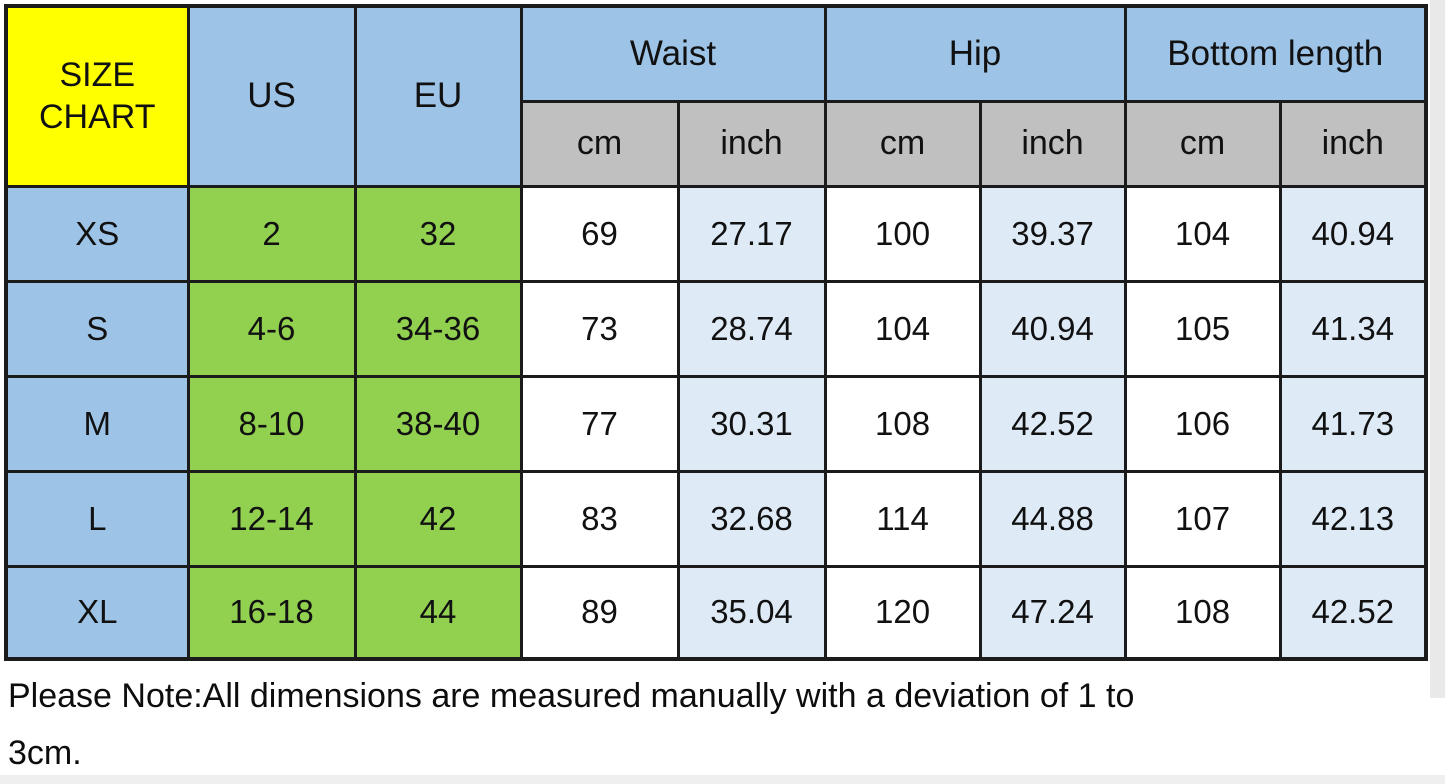 The image size is (1445, 784). Describe the element at coordinates (1052, 143) in the screenshot. I see `unit-header-hip-inch: inch` at that location.